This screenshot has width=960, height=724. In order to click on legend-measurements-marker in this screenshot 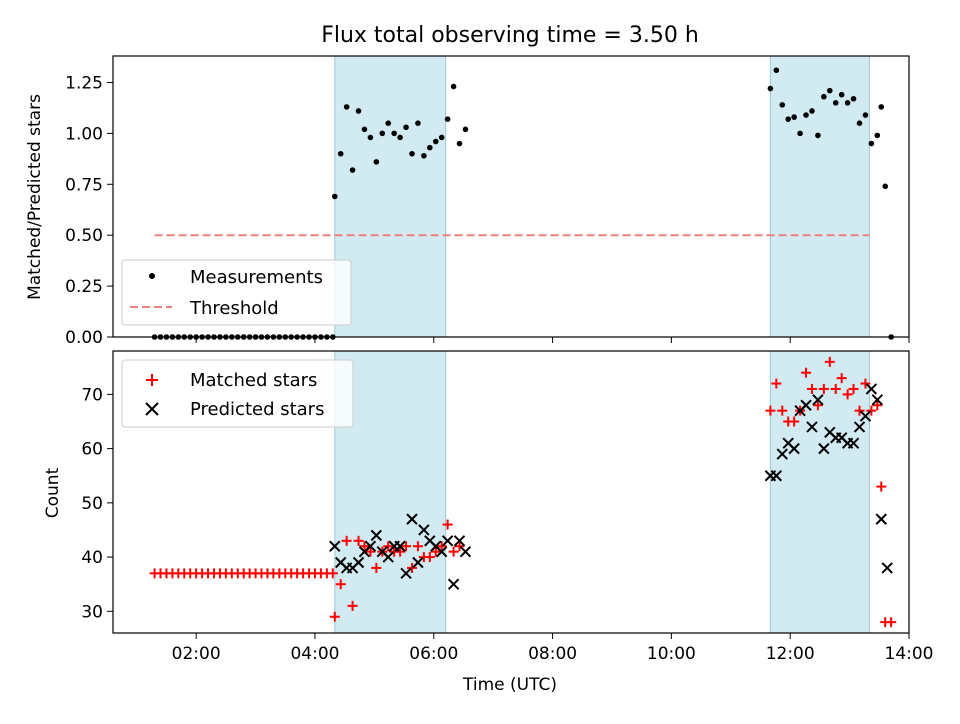, I will do `click(152, 276)`.